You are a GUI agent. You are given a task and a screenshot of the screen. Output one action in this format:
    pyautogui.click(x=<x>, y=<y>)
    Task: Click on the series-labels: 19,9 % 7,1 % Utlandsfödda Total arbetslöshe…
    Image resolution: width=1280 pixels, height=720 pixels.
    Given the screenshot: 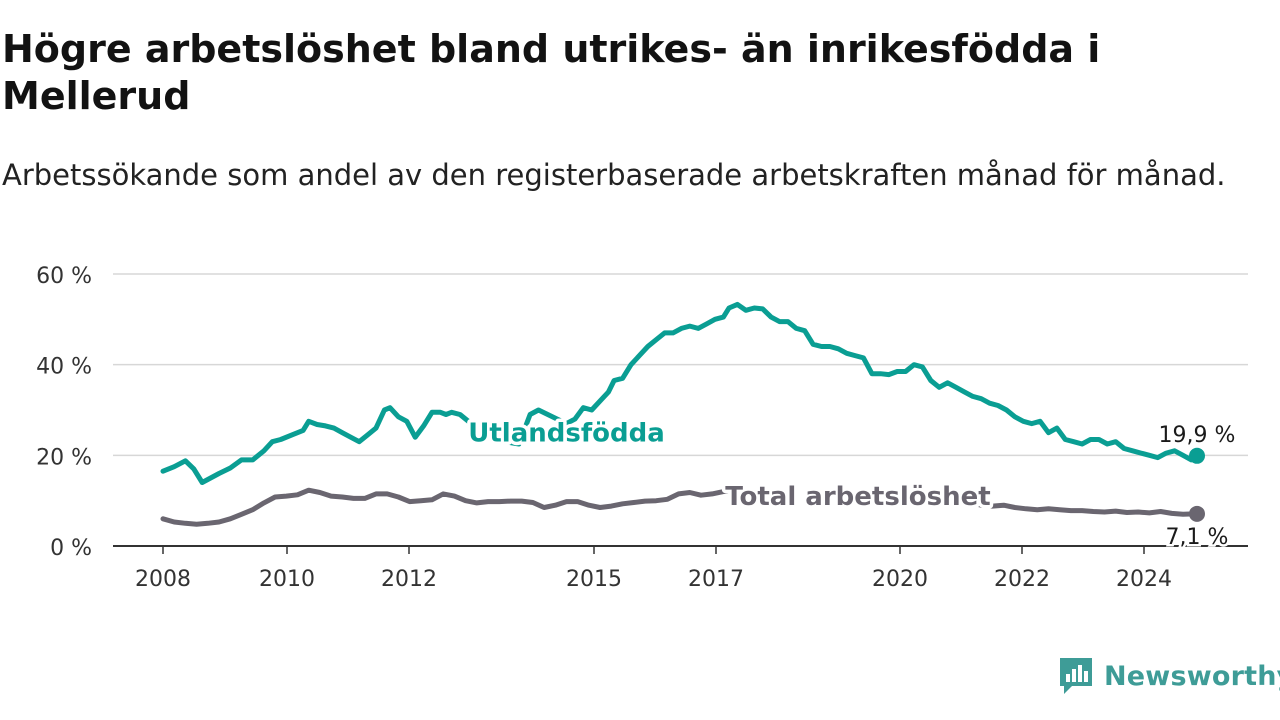 What is the action you would take?
    pyautogui.click(x=851, y=483)
    